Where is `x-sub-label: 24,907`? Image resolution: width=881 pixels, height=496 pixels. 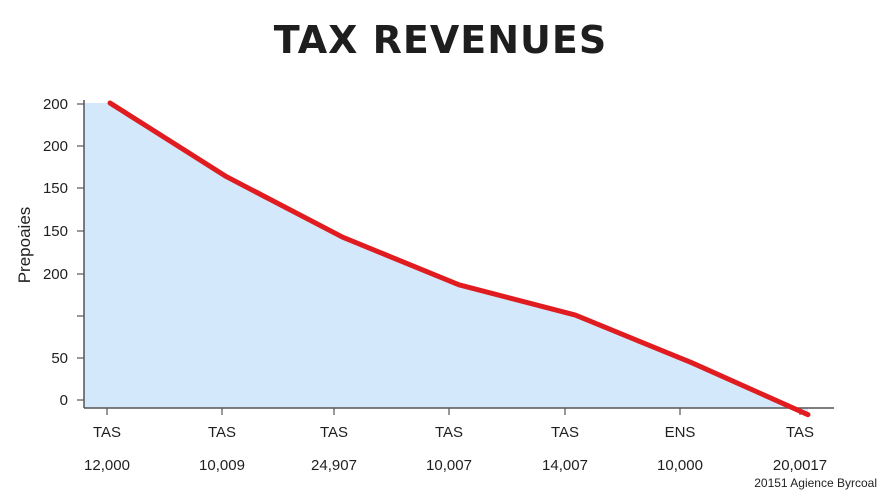 x-sub-label: 24,907 is located at coordinates (334, 465).